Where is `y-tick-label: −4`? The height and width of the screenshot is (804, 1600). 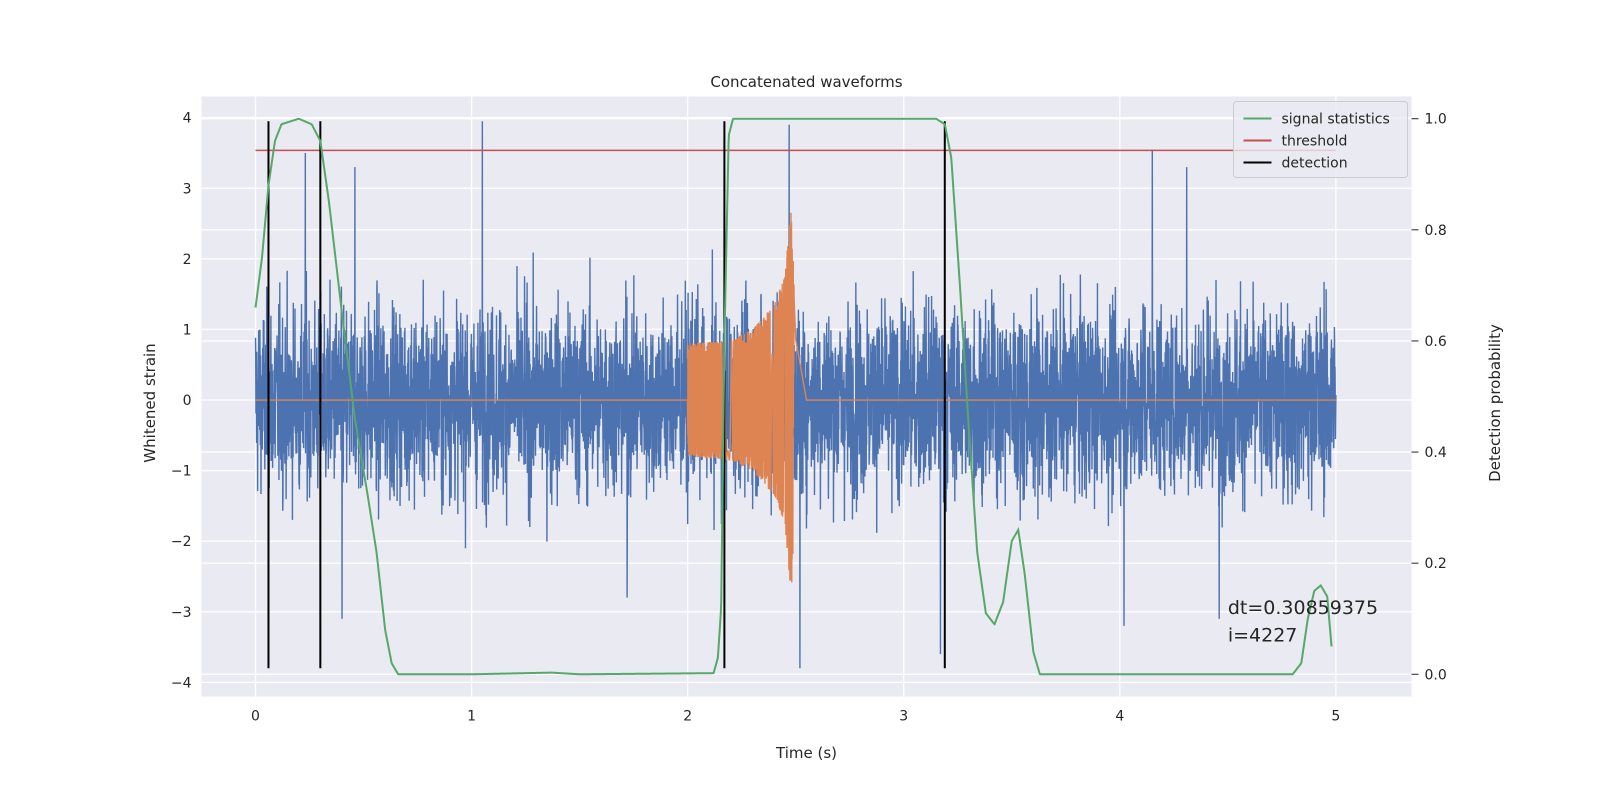
y-tick-label: −4 is located at coordinates (181, 683).